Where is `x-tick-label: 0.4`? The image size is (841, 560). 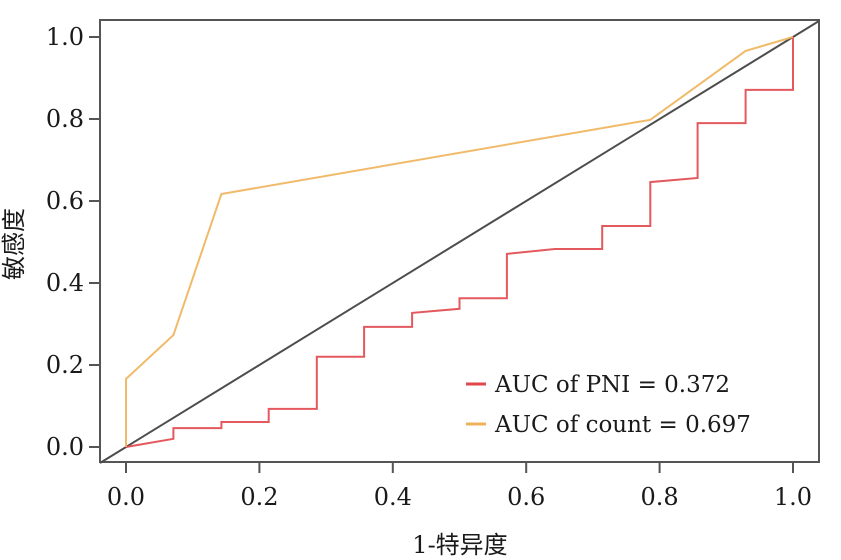 x-tick-label: 0.4 is located at coordinates (393, 497).